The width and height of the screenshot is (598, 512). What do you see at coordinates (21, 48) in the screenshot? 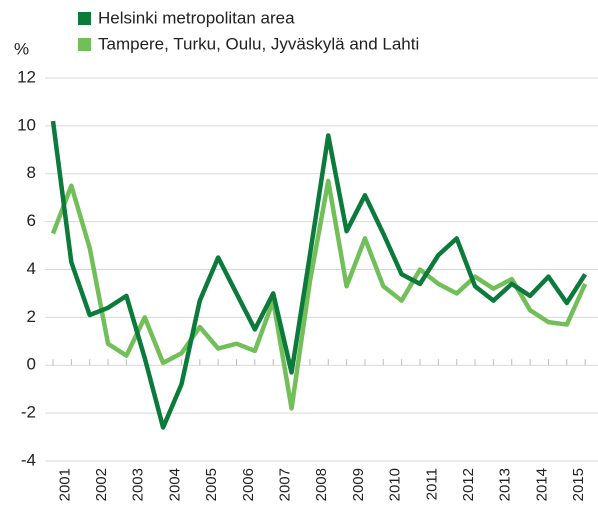
I see `y-axis-label: %` at bounding box center [21, 48].